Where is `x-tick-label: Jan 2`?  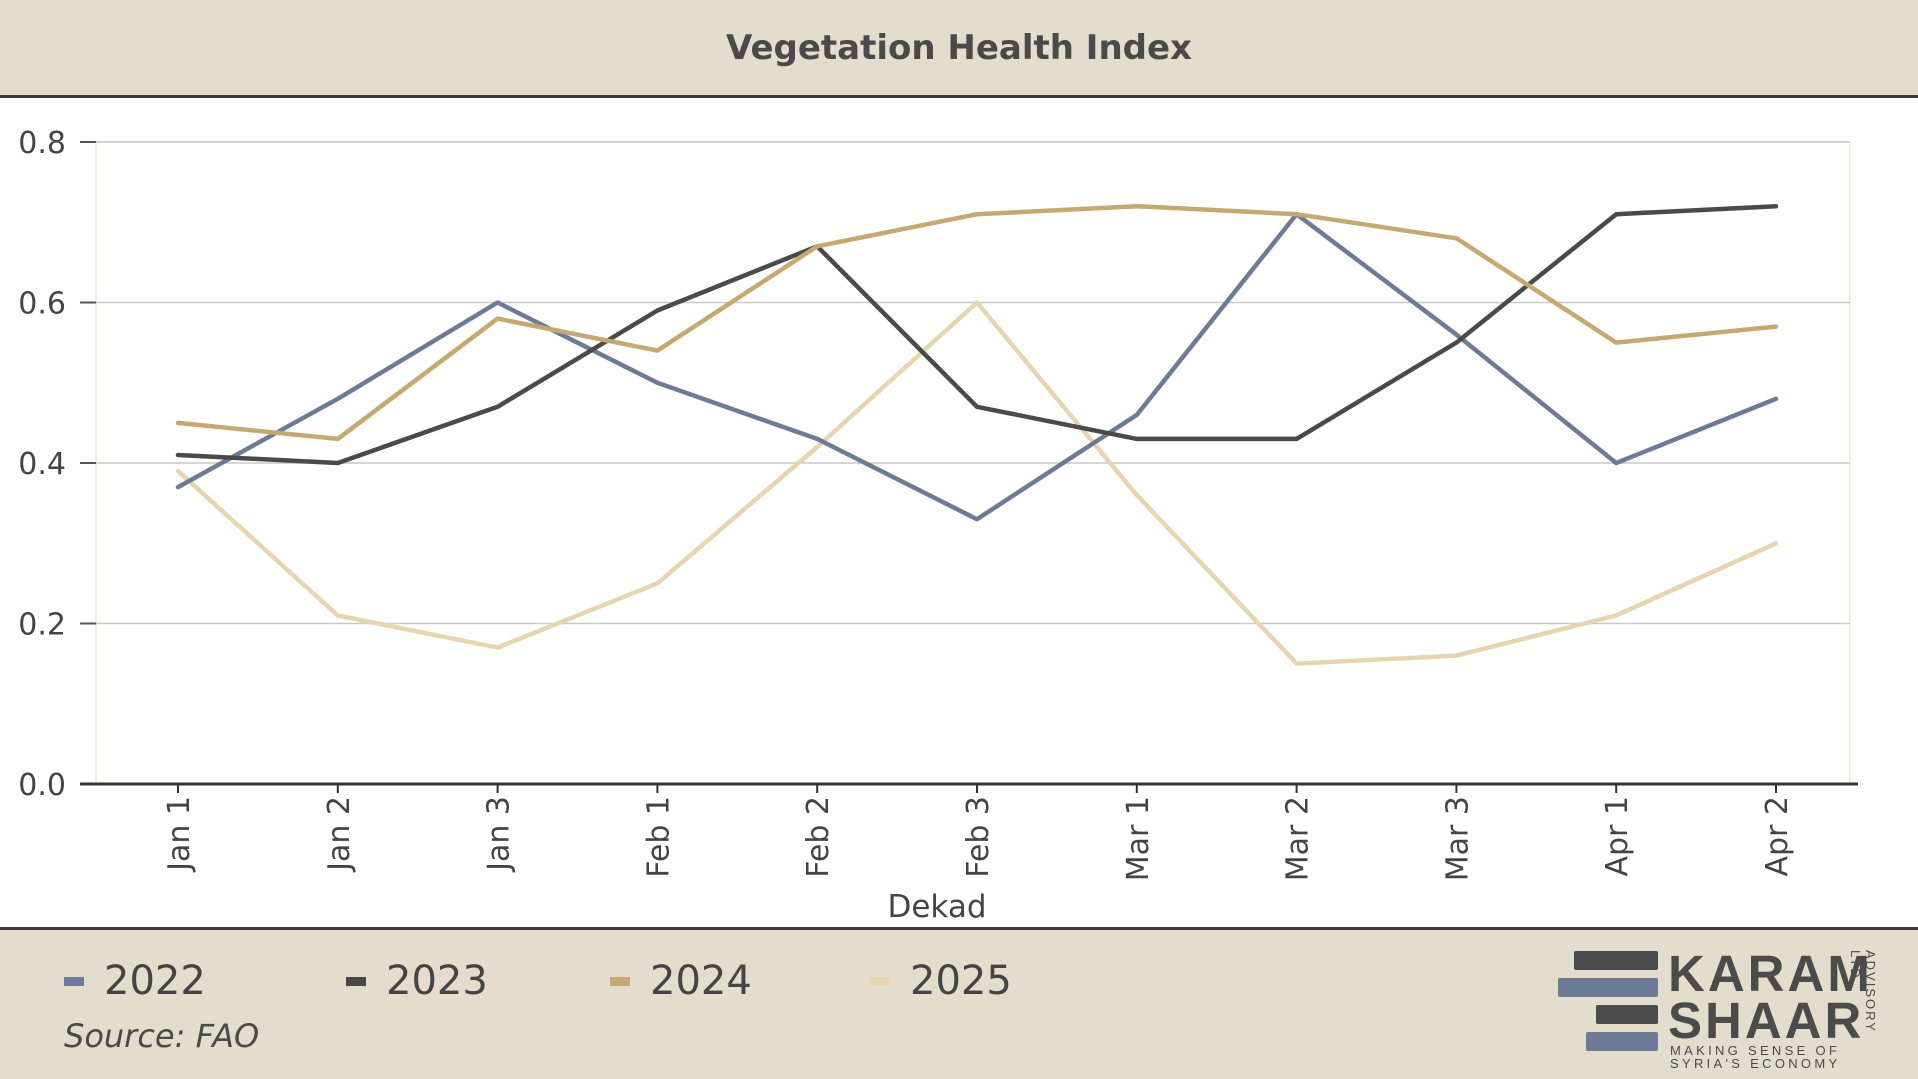
x-tick-label: Jan 2 is located at coordinates (339, 834).